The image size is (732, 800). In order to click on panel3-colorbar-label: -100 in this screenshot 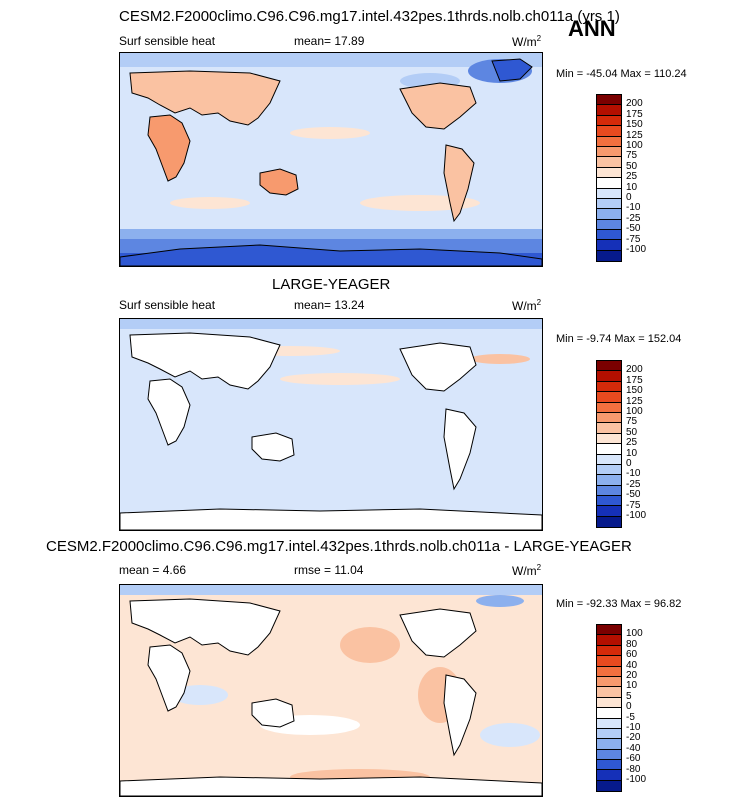, I will do `click(636, 779)`.